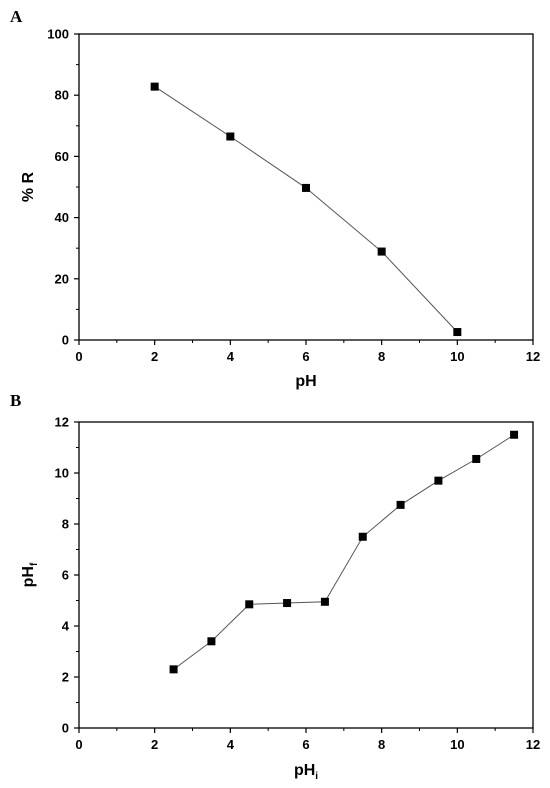 Image resolution: width=550 pixels, height=788 pixels. Describe the element at coordinates (62, 217) in the screenshot. I see `y-tick-label: 40` at that location.